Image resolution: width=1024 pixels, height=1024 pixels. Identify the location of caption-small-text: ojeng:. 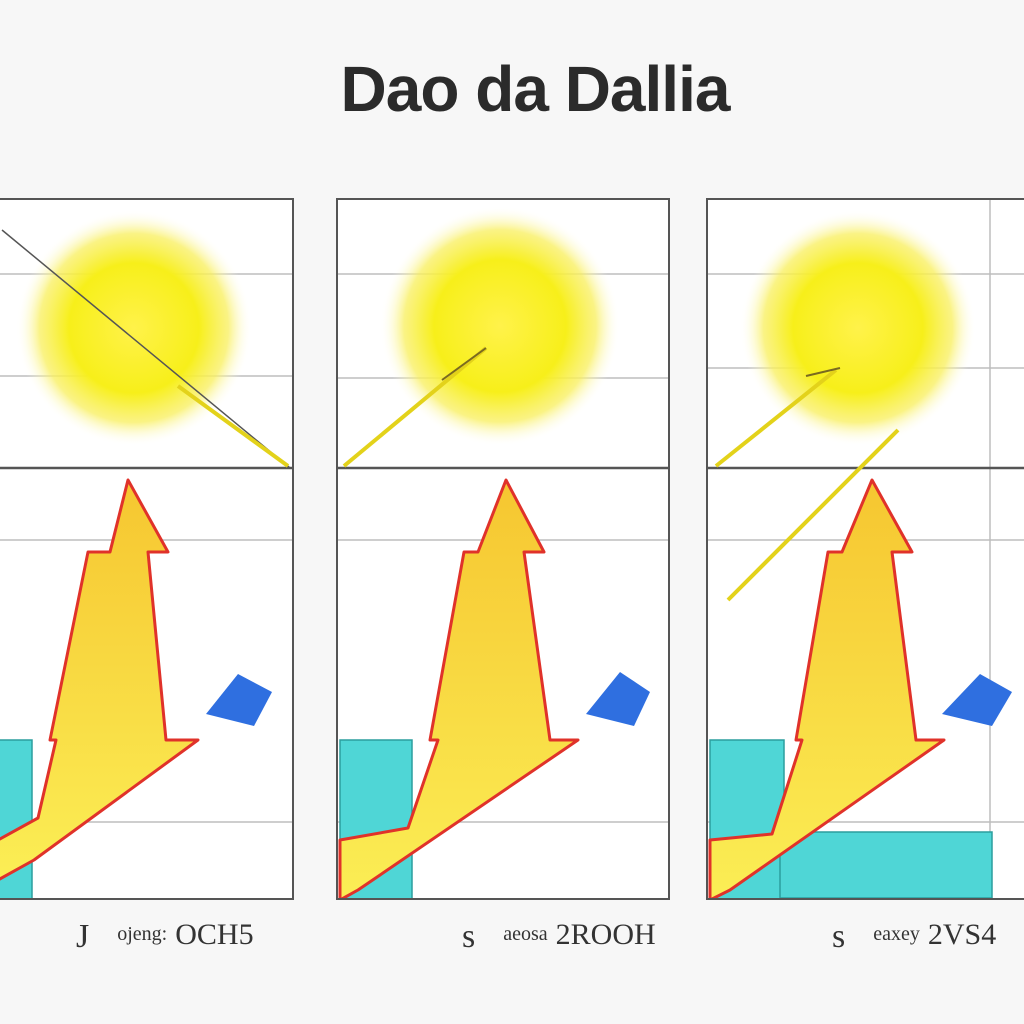
(142, 934).